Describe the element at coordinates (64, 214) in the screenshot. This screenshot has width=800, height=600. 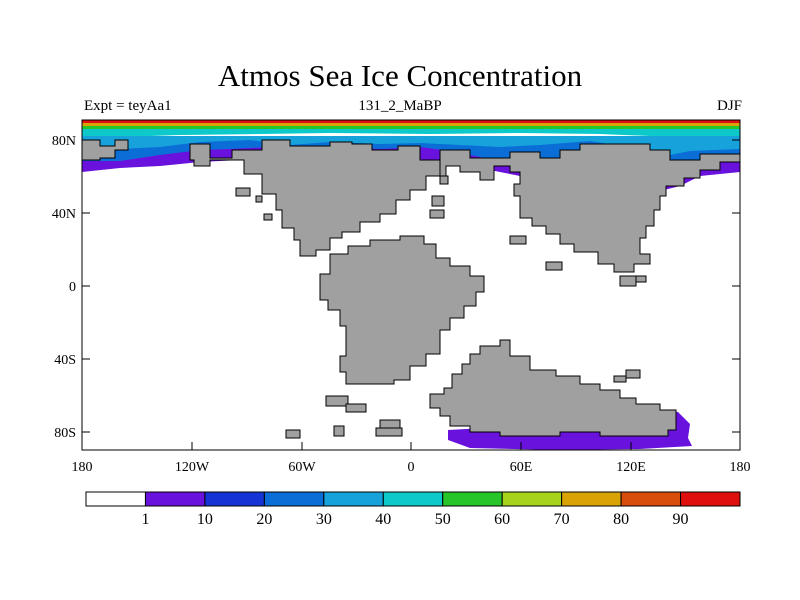
I see `y-tick-label: 40N` at that location.